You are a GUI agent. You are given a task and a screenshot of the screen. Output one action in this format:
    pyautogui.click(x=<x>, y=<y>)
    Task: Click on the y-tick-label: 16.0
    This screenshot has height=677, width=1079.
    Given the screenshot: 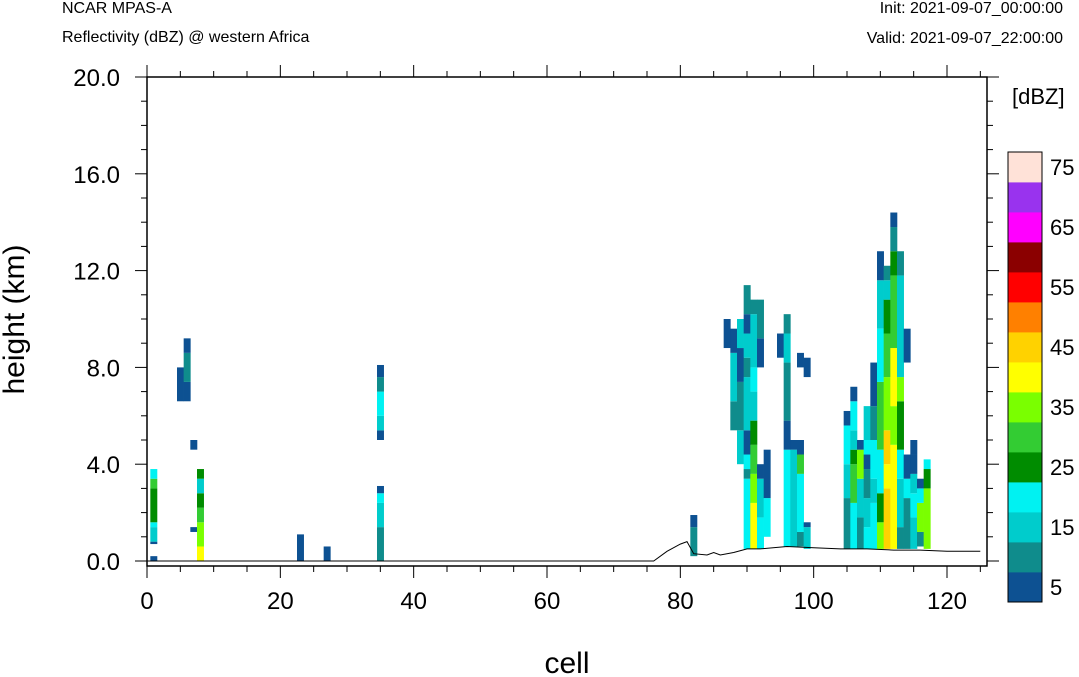 What is the action you would take?
    pyautogui.click(x=96, y=175)
    